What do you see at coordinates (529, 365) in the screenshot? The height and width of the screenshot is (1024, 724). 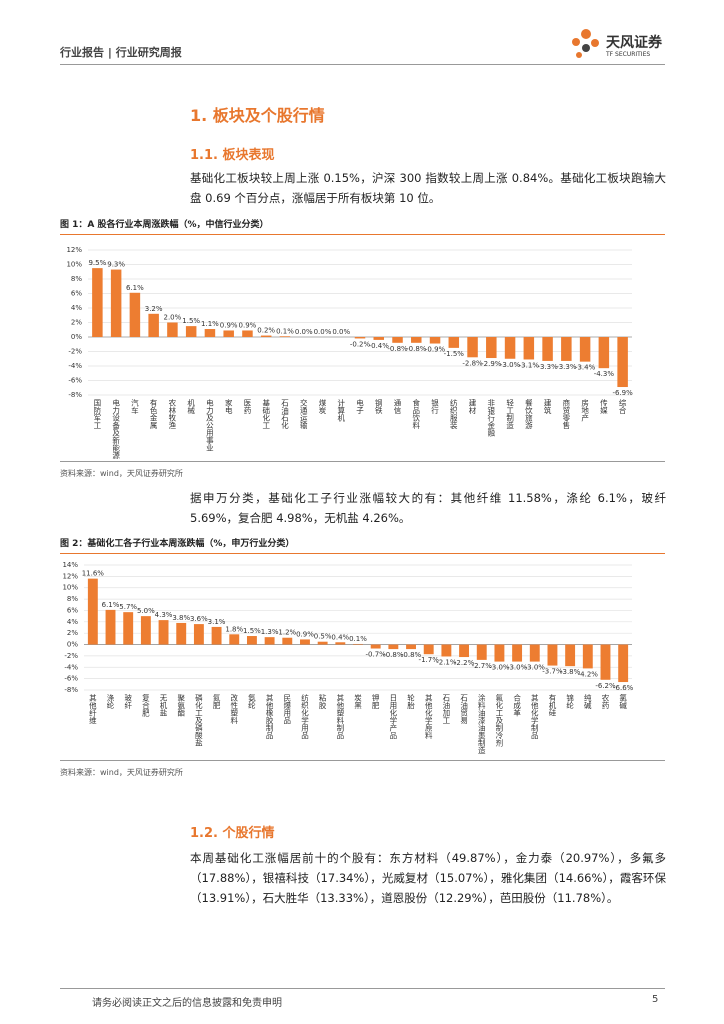 I see `value-label: -3.1%` at bounding box center [529, 365].